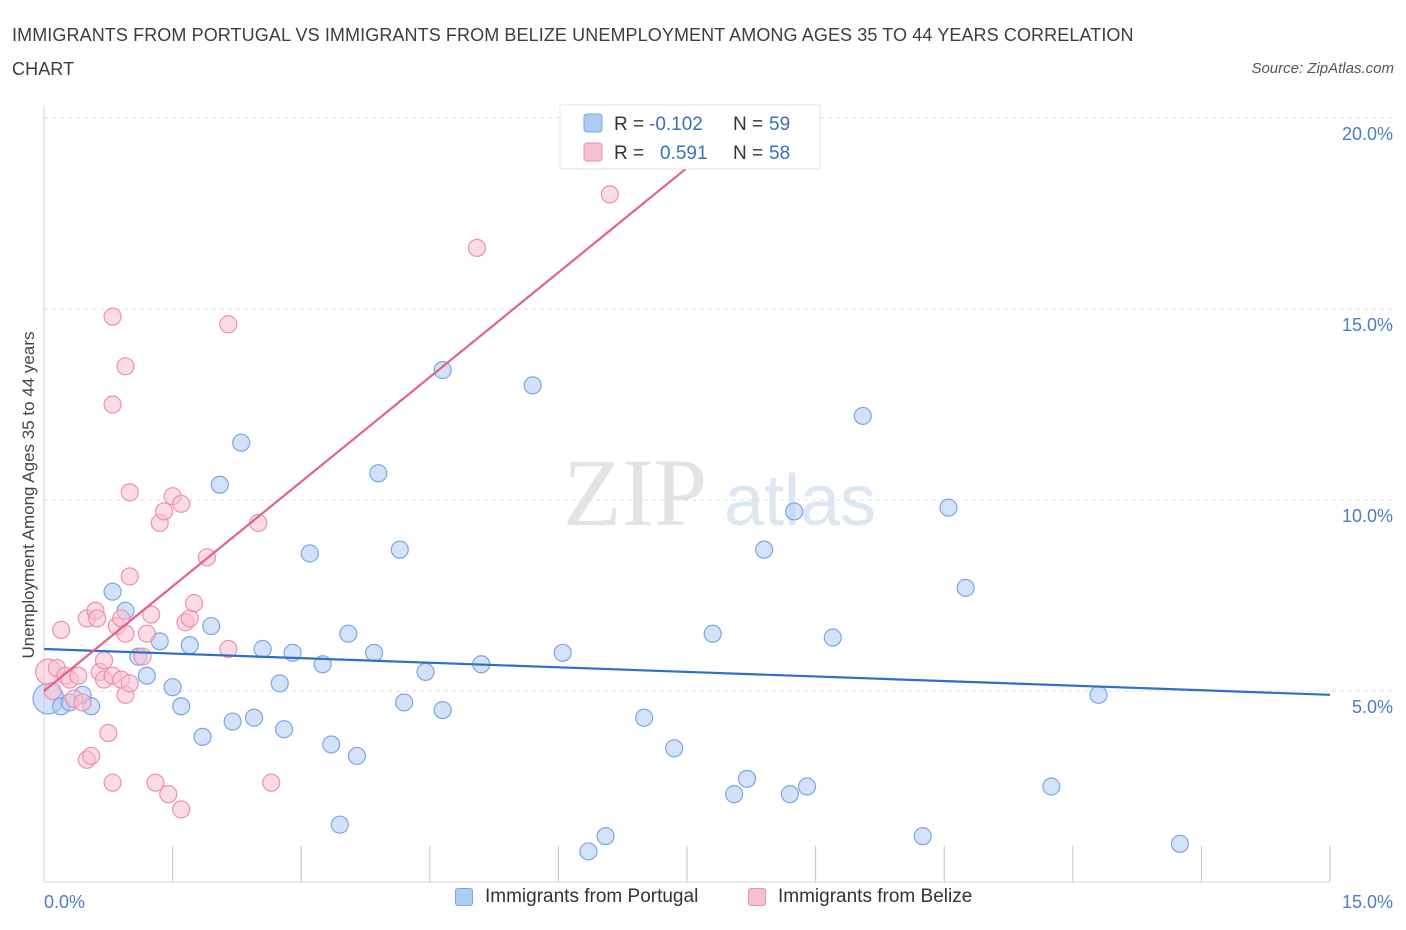  What do you see at coordinates (757, 897) in the screenshot?
I see `legend-swatch-belize-bottom` at bounding box center [757, 897].